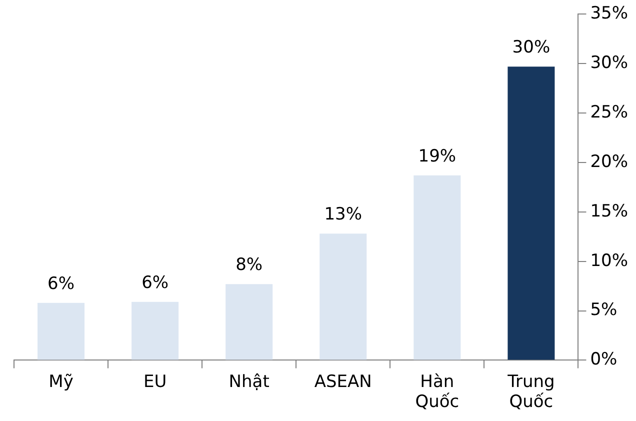  What do you see at coordinates (343, 382) in the screenshot?
I see `x-tick-label: ASEAN` at bounding box center [343, 382].